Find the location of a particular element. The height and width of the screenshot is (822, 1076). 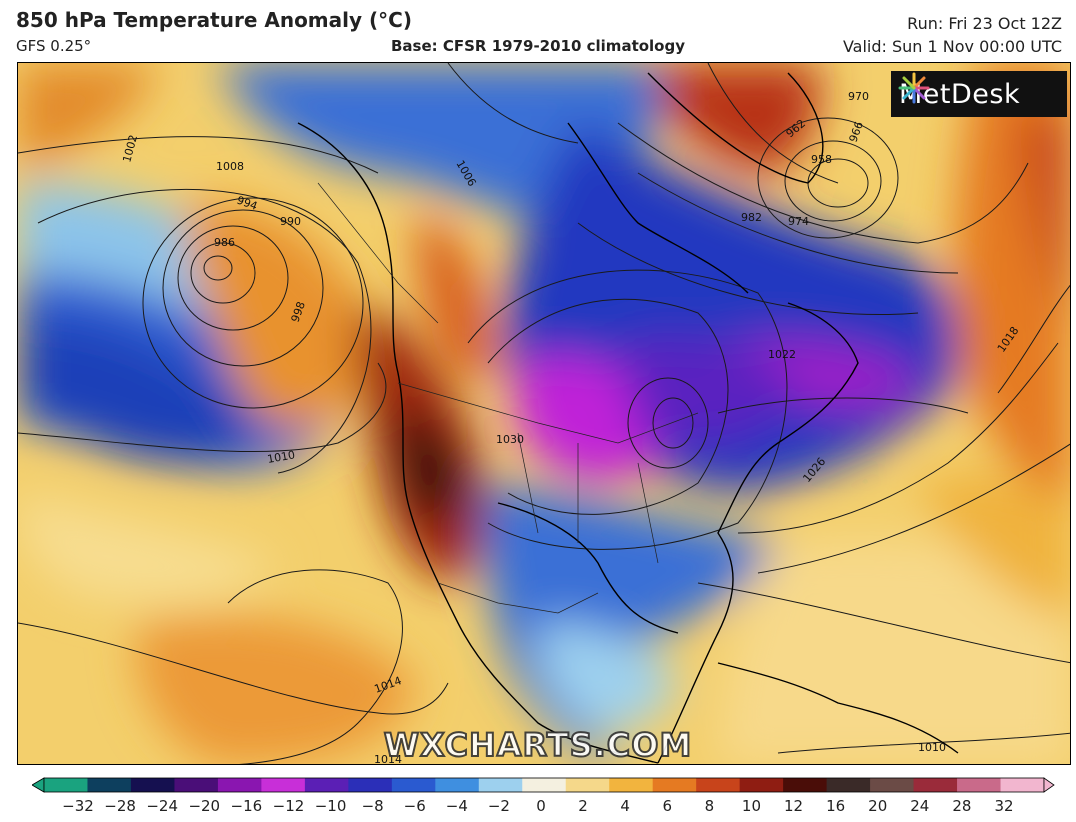

isobar-label: 1008 is located at coordinates (230, 166).